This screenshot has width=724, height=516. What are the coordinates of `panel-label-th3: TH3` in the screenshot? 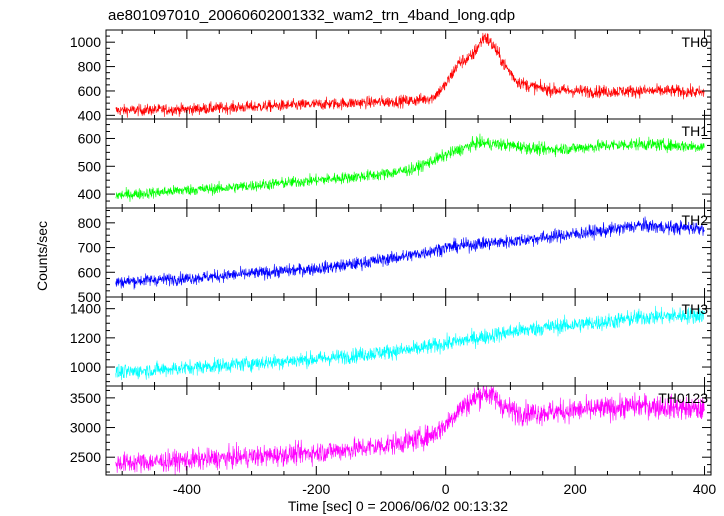 It's located at (695, 309).